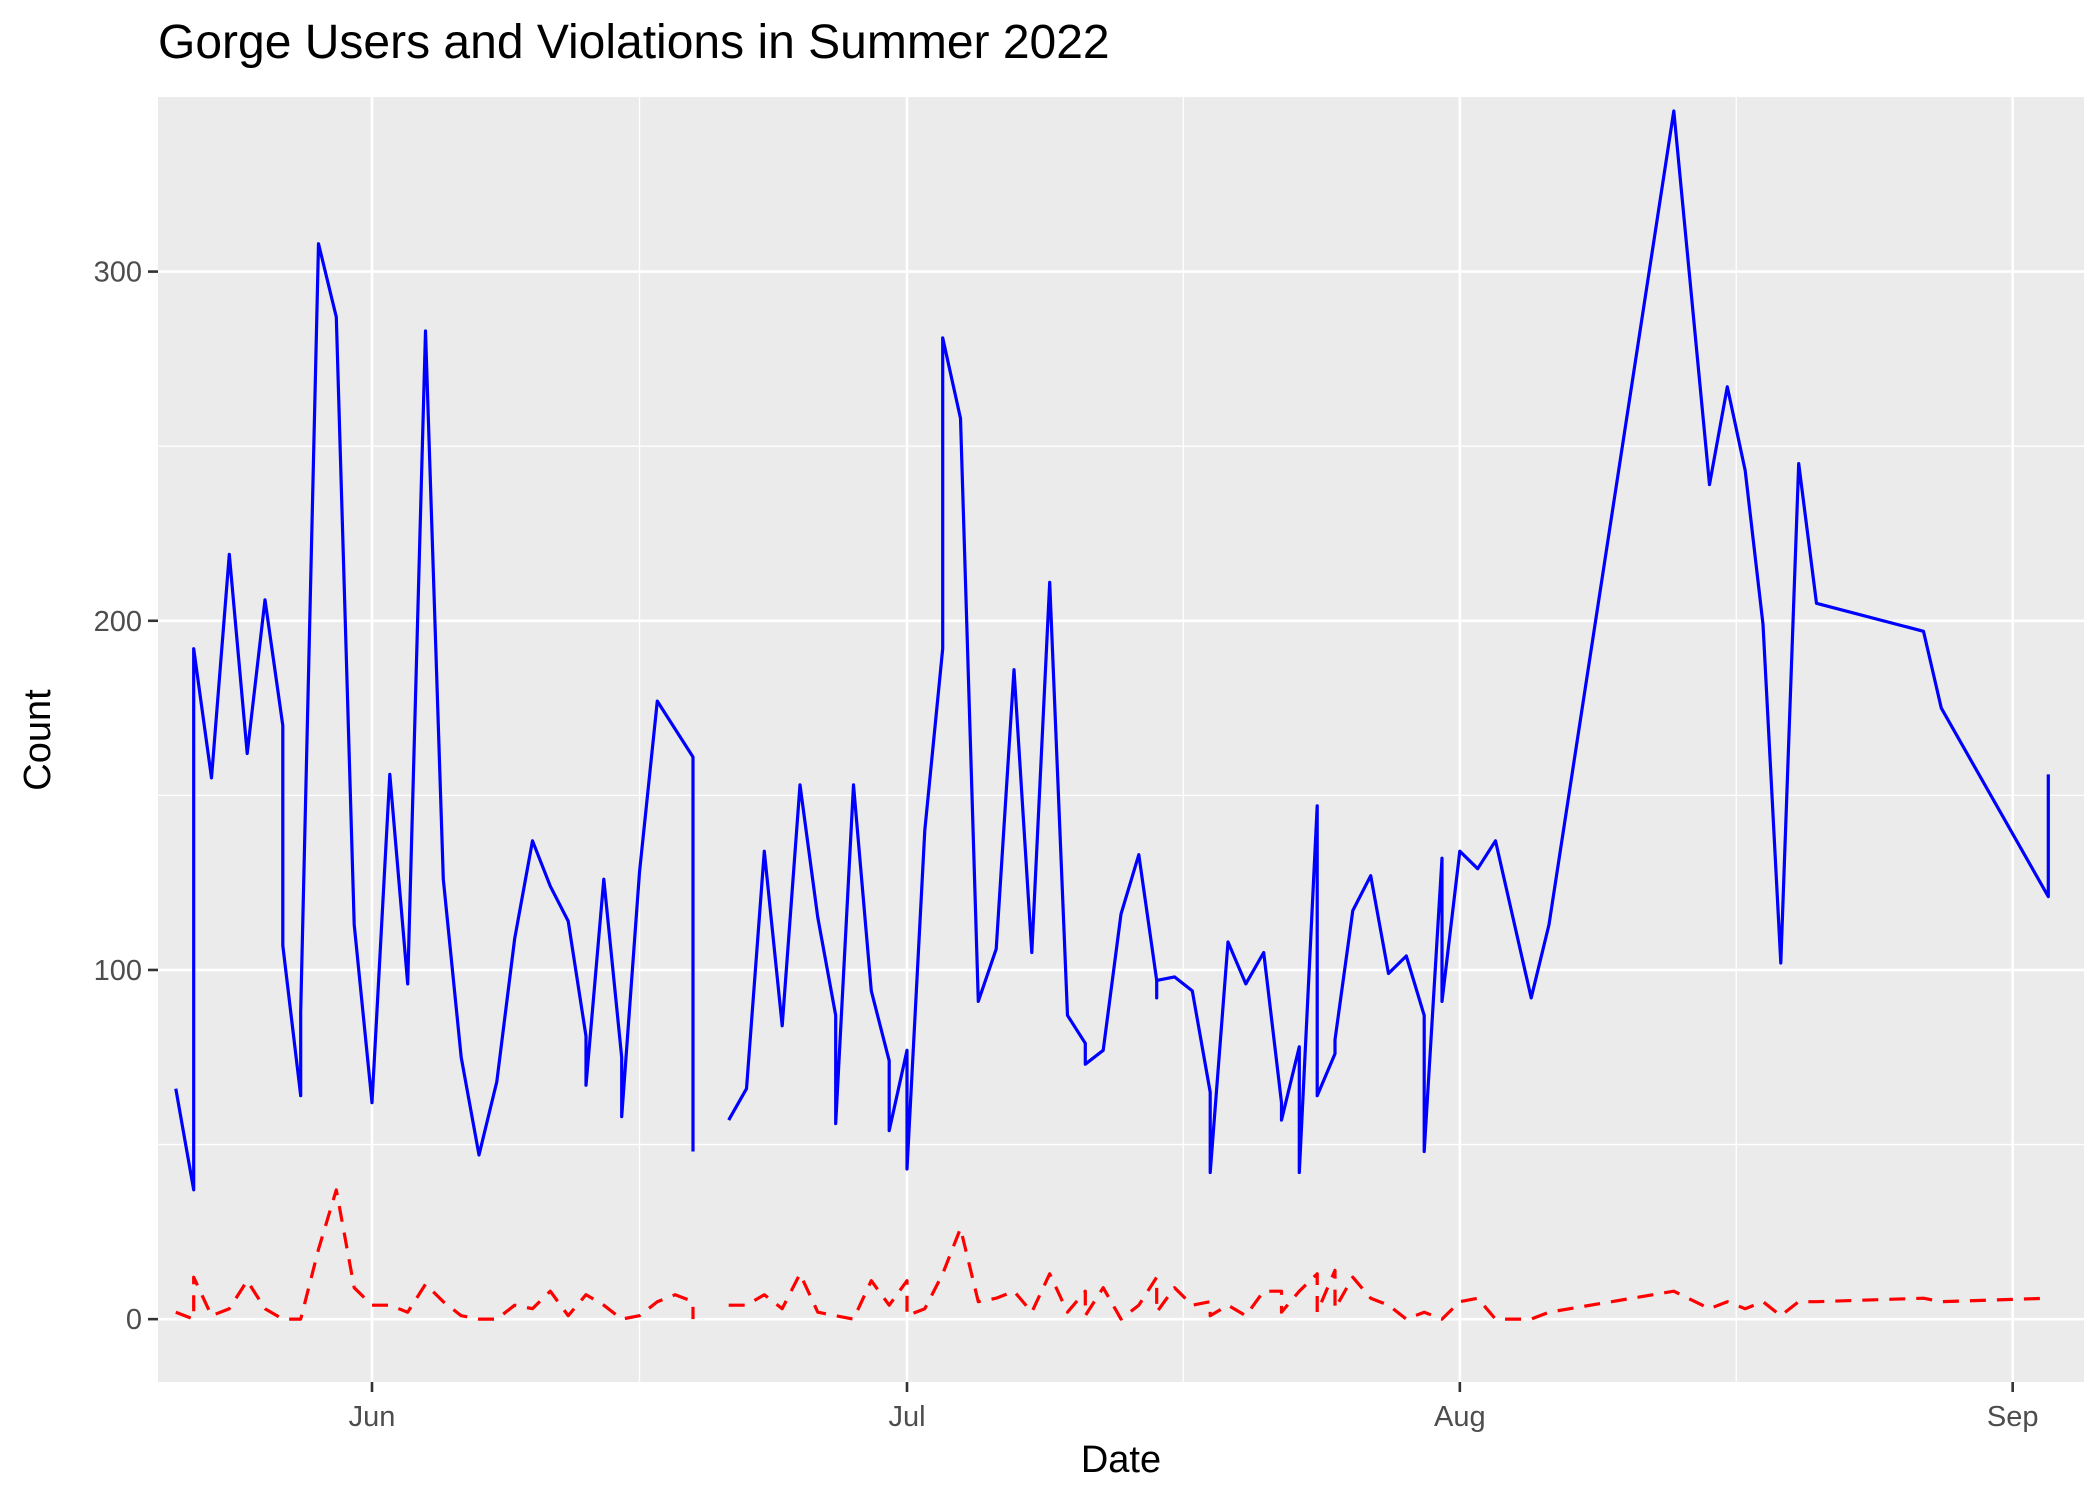 The height and width of the screenshot is (1500, 2100). What do you see at coordinates (1460, 1417) in the screenshot?
I see `x-tick-label: Aug` at bounding box center [1460, 1417].